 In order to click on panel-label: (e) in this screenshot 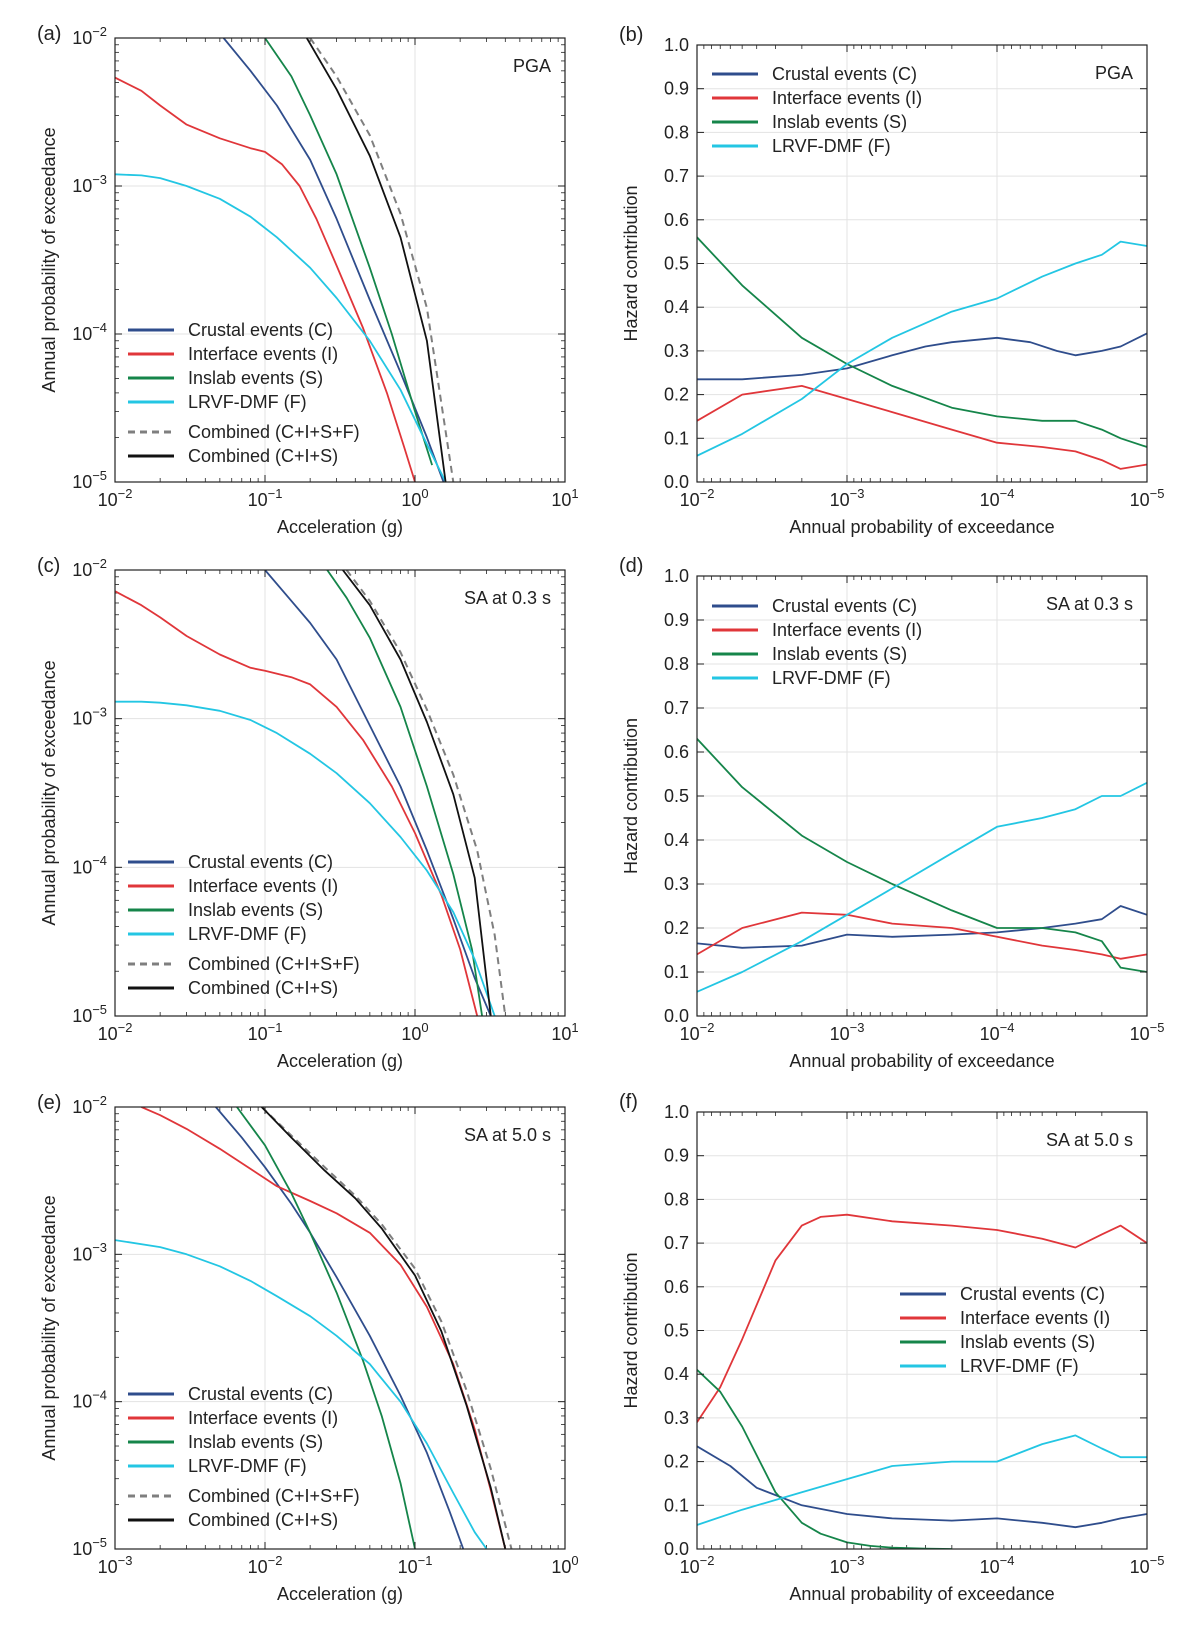, I will do `click(49, 1103)`.